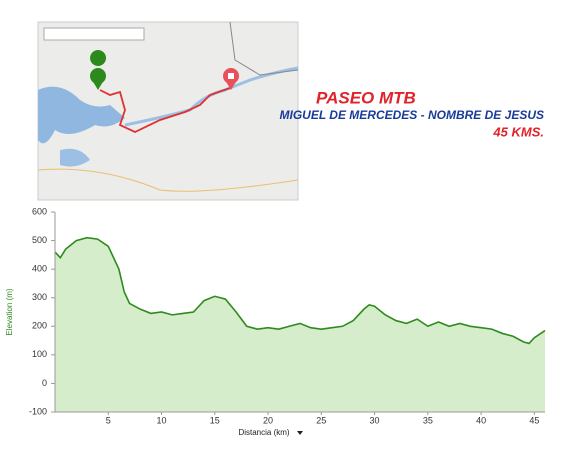  I want to click on x-tick-label: 5, so click(108, 420).